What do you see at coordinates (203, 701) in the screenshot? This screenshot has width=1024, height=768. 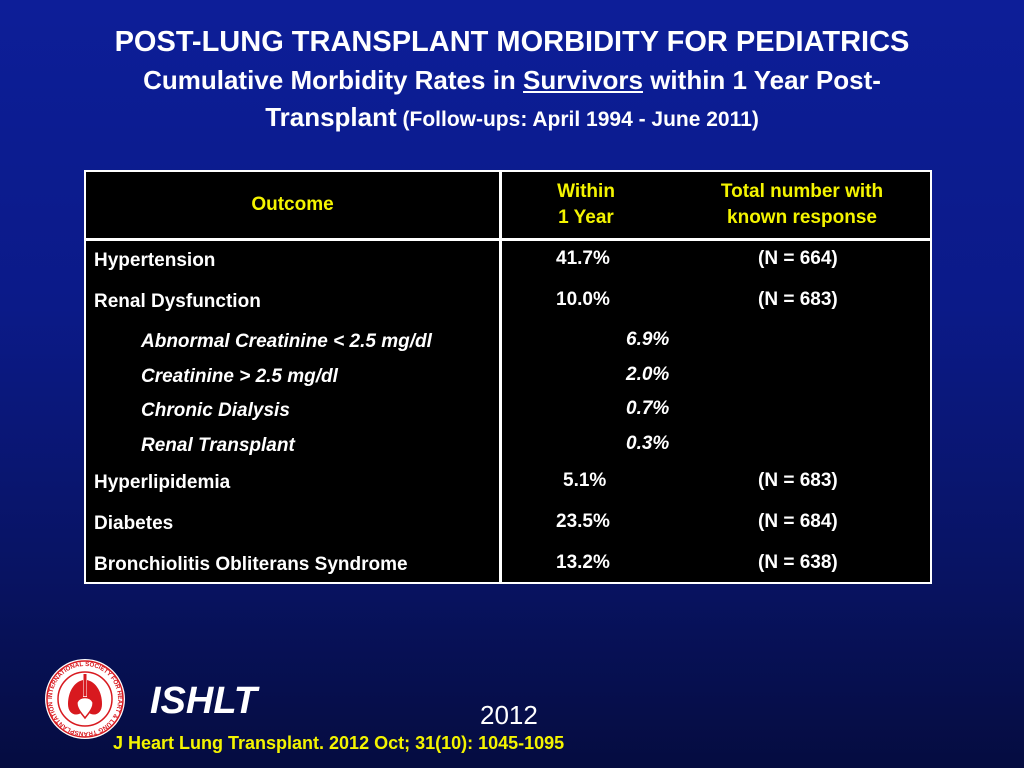 I see `ishlt-wordmark: ISHLT` at bounding box center [203, 701].